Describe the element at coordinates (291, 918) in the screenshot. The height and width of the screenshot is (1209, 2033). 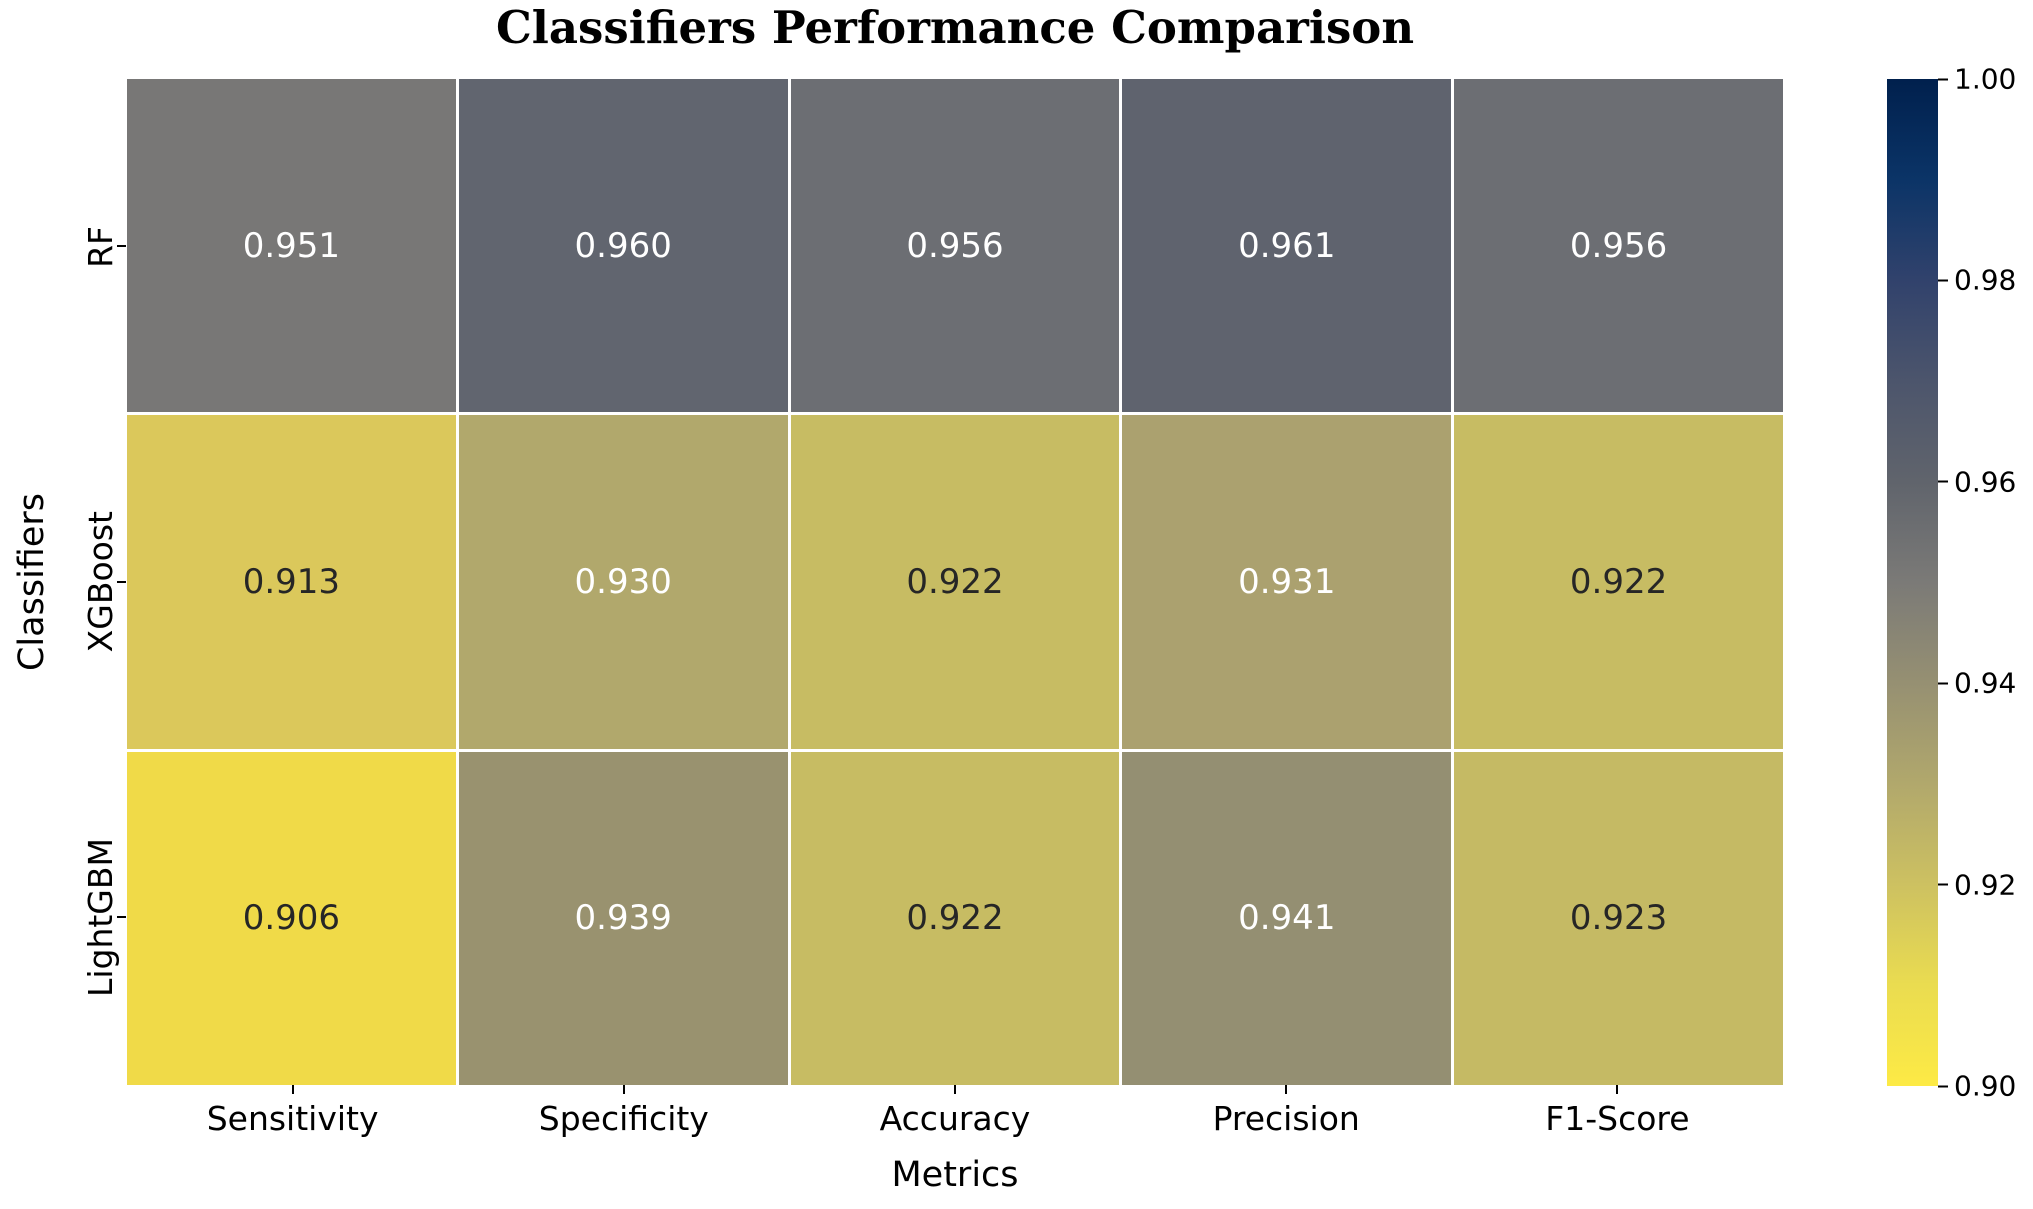
I see `heatmap-cell: 0.906` at that location.